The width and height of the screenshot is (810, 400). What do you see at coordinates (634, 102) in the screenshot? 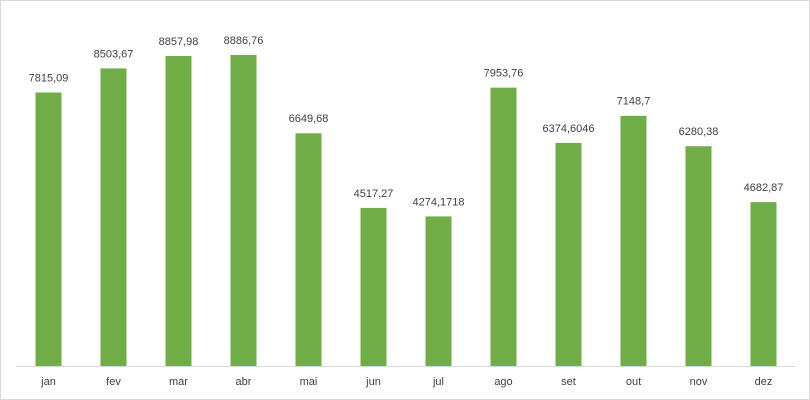
I see `data-label: 7148,7` at bounding box center [634, 102].